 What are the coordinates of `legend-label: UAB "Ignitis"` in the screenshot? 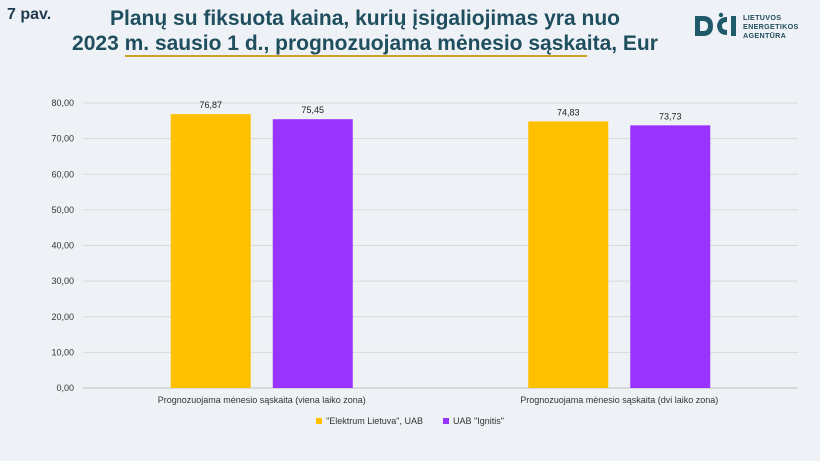 It's located at (478, 421).